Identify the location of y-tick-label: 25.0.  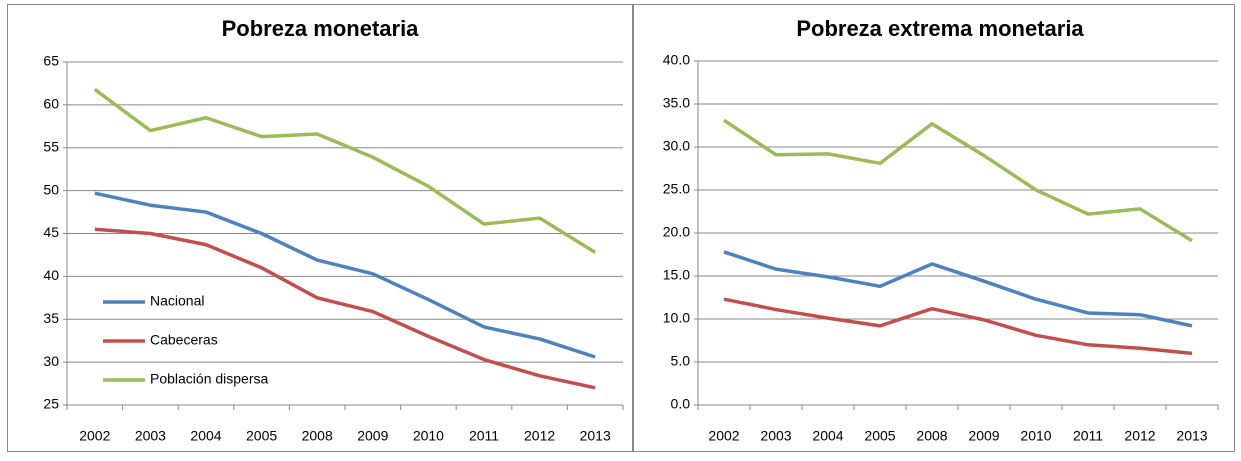
(676, 189).